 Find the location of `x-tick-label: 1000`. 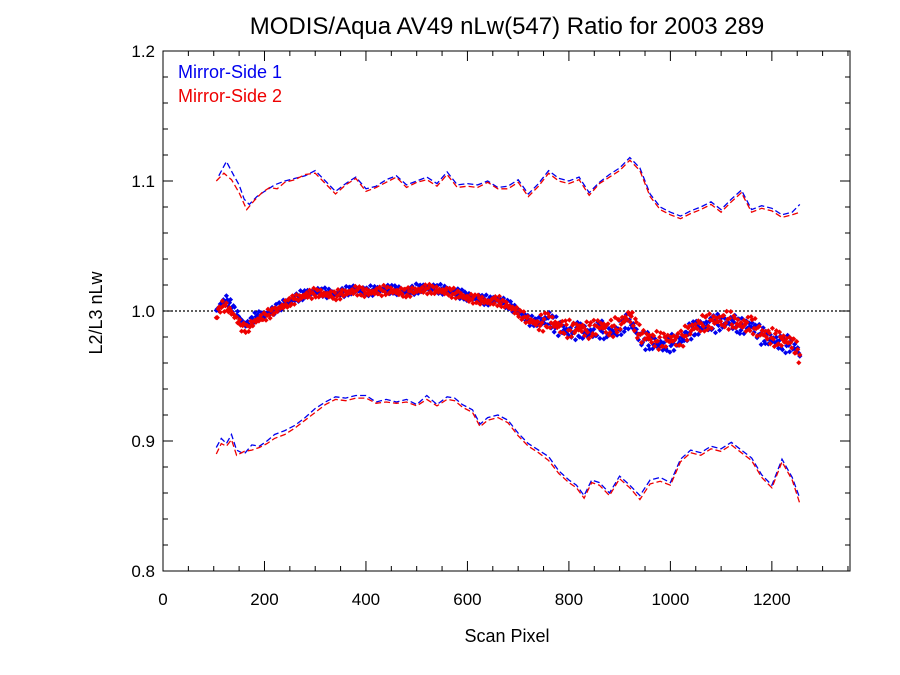

x-tick-label: 1000 is located at coordinates (670, 599).